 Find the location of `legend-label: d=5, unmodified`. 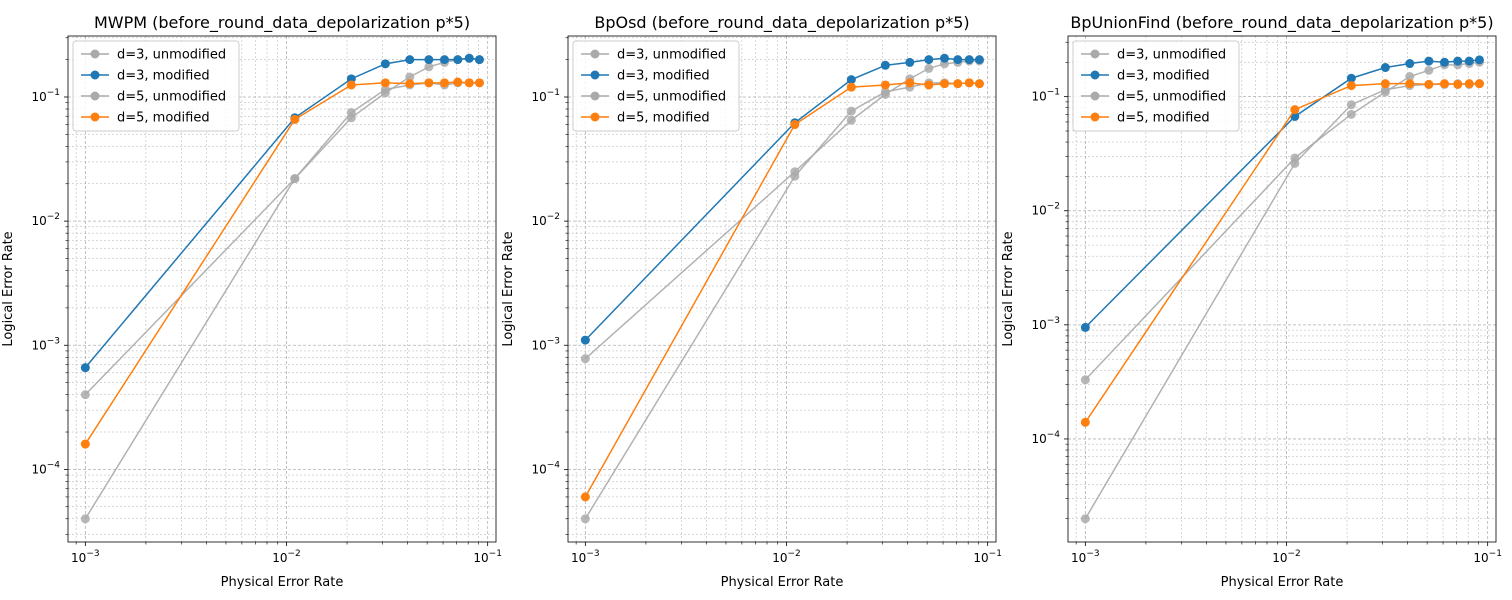

legend-label: d=5, unmodified is located at coordinates (671, 97).